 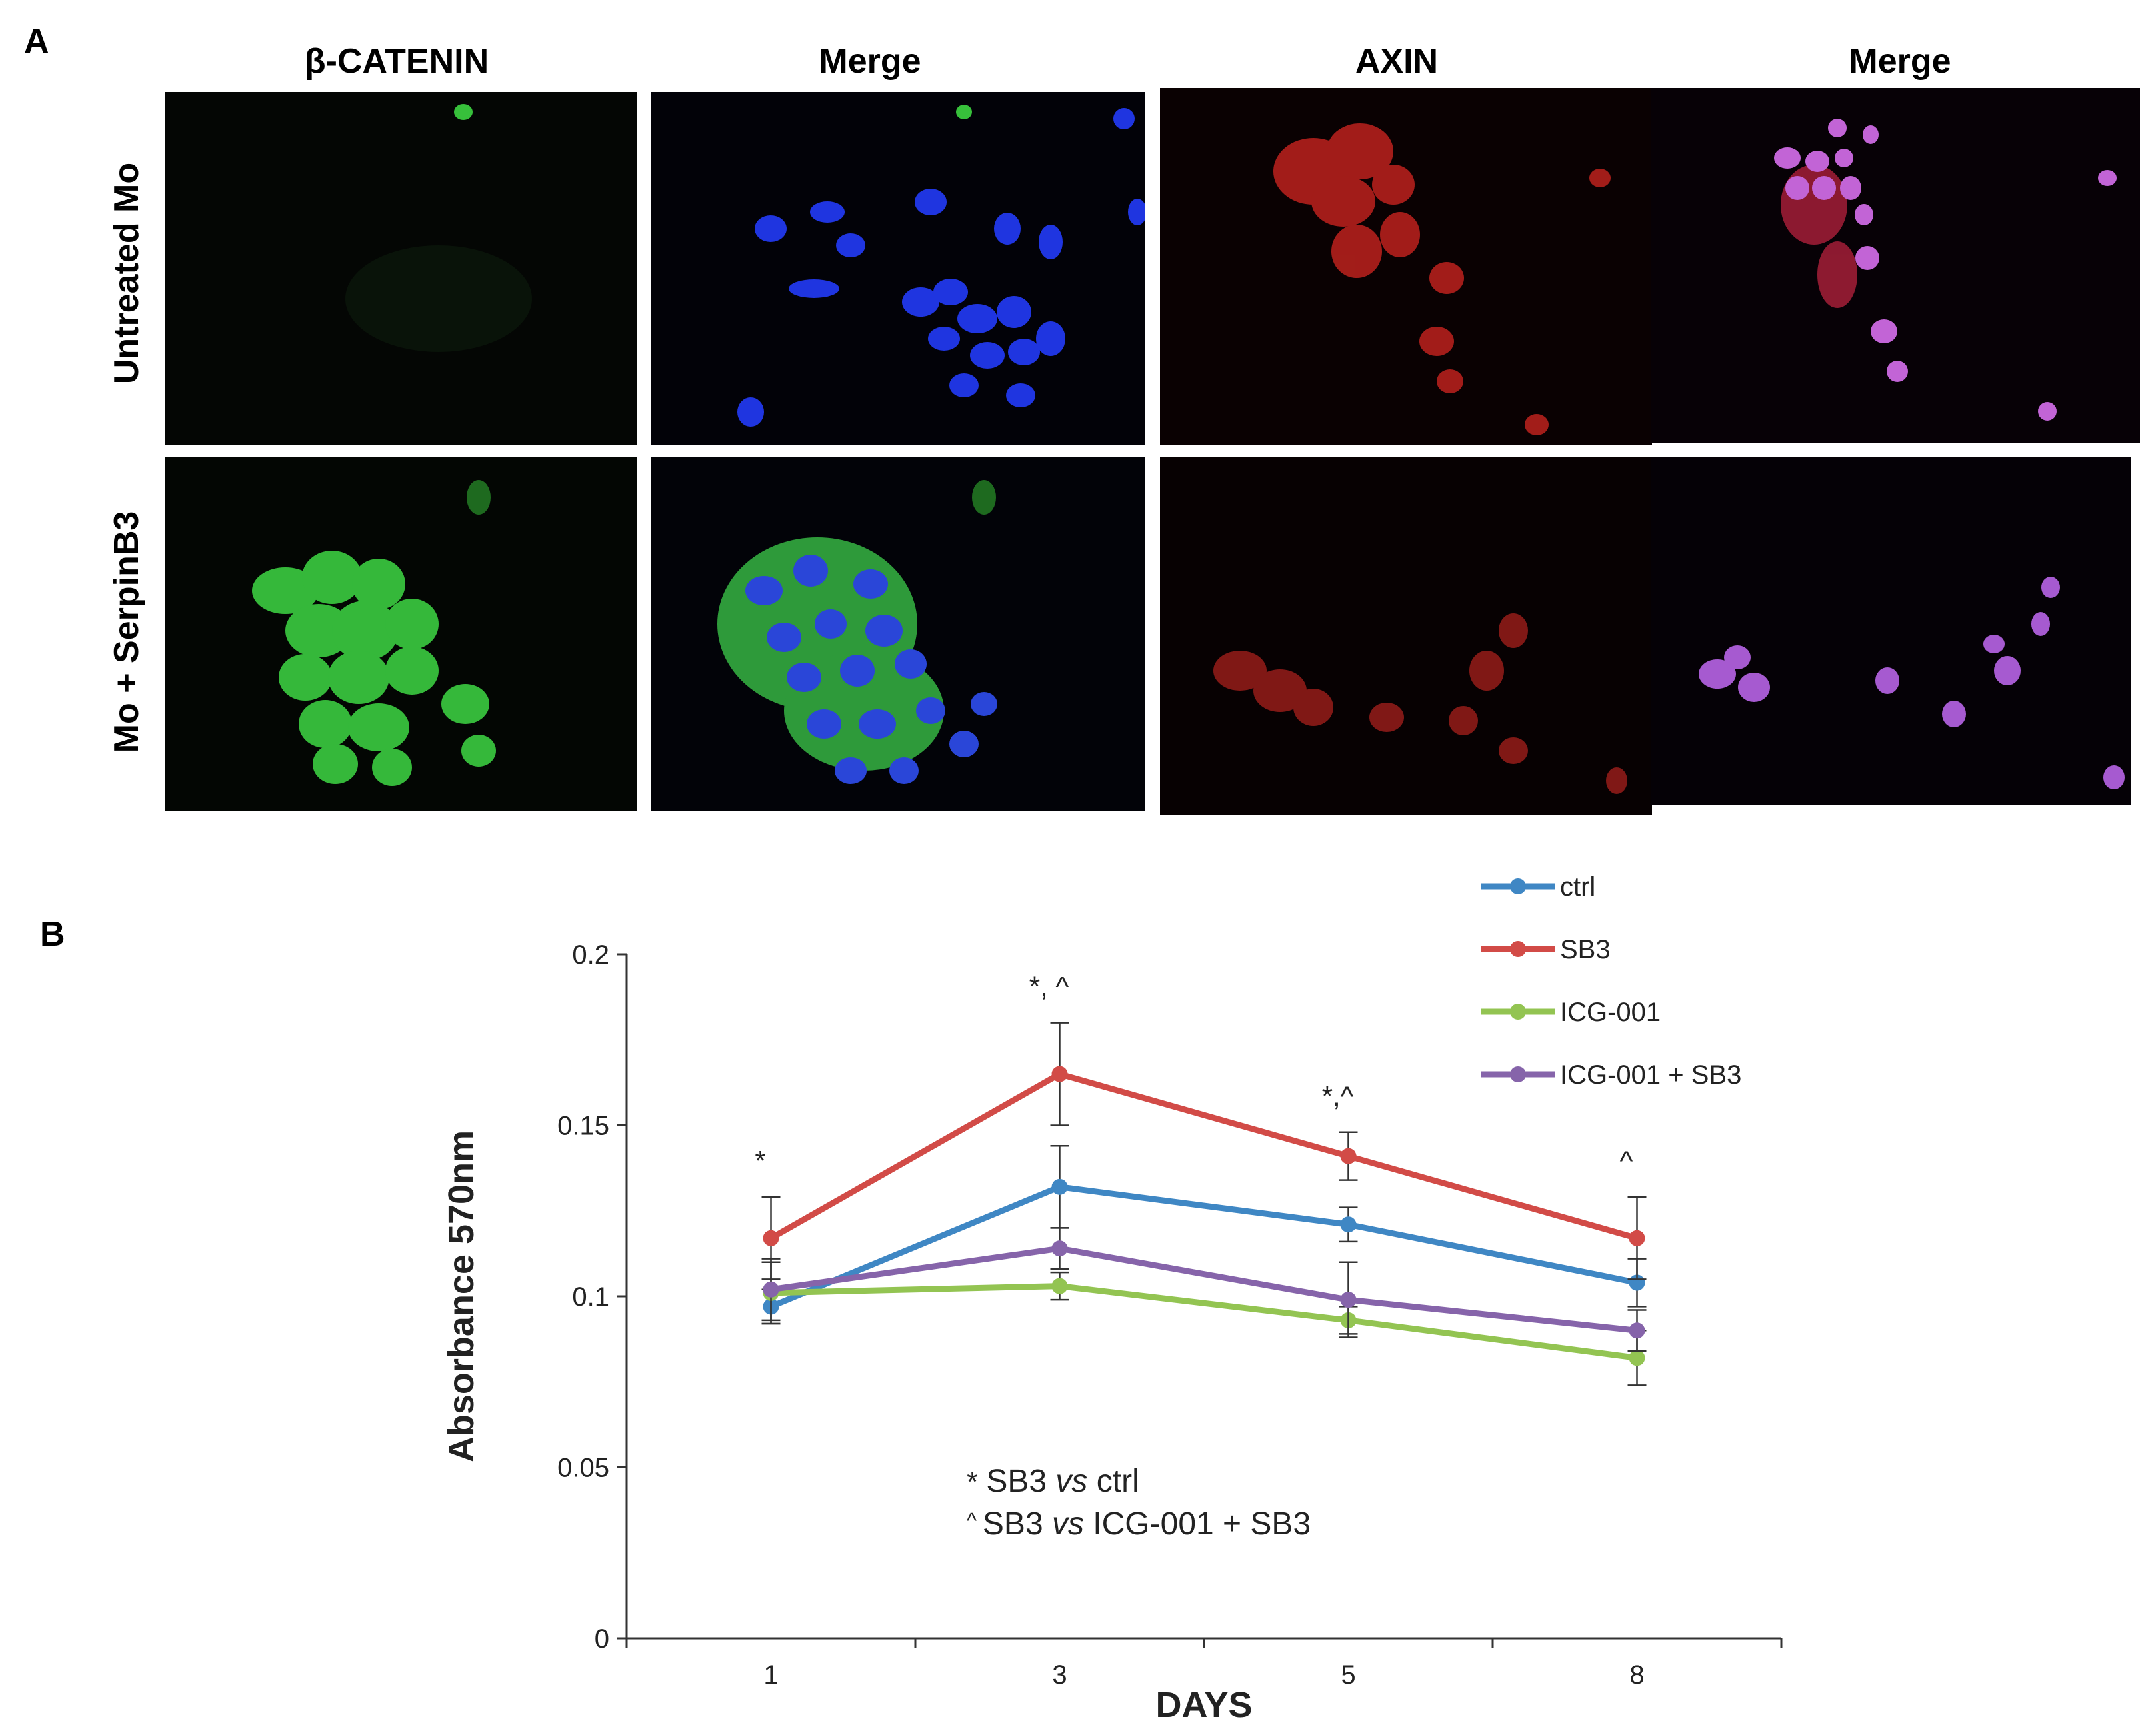 I want to click on y-tick-label: 0.05, so click(x=583, y=1468).